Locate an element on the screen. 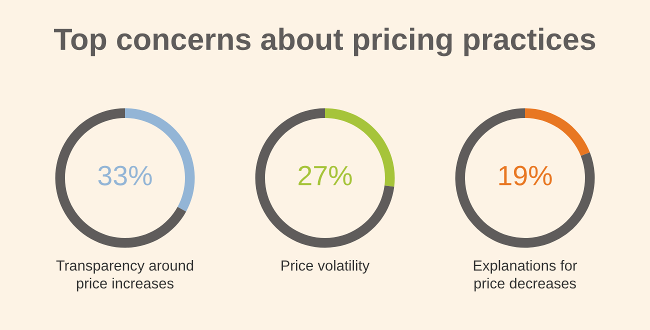 This screenshot has width=650, height=330. data-label: 19% is located at coordinates (525, 176).